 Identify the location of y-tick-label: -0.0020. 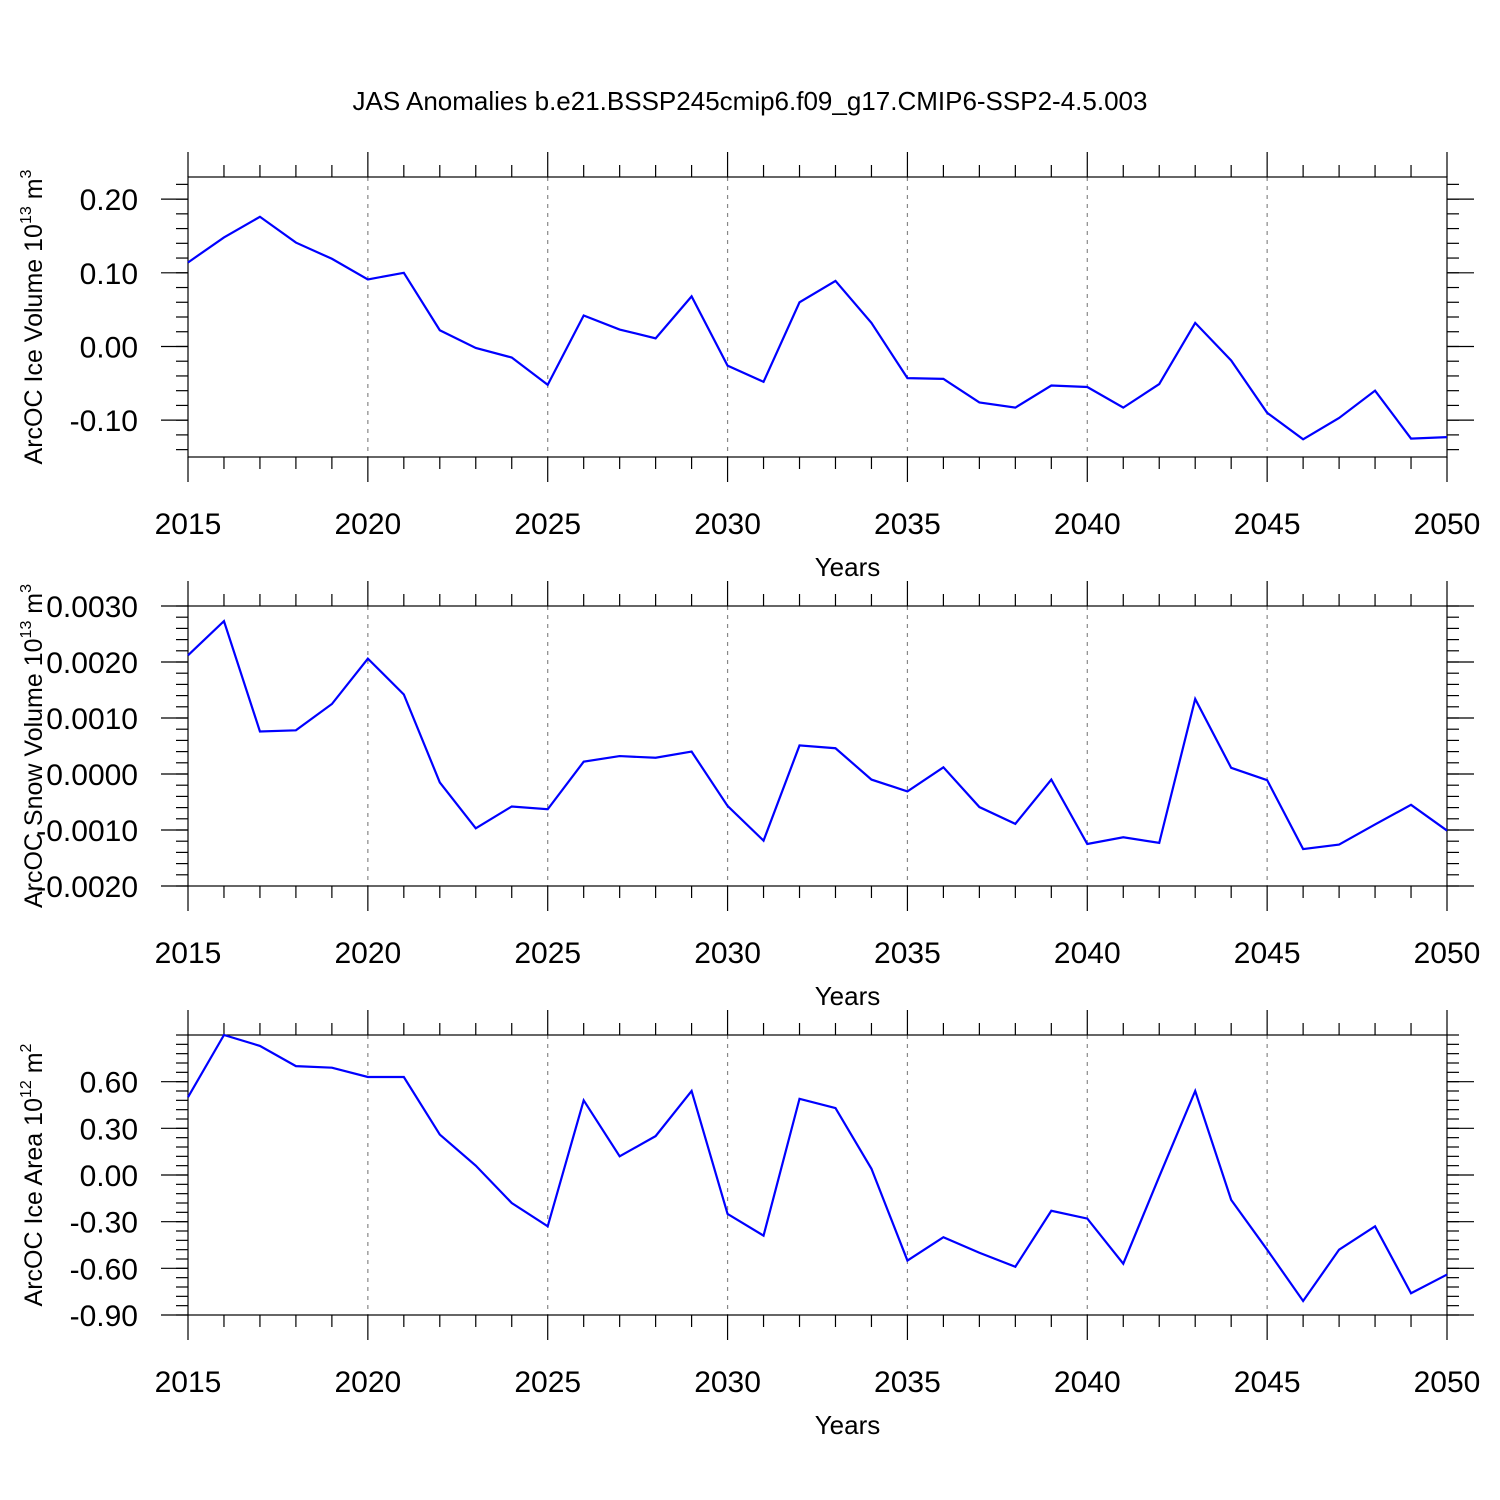
(87, 887).